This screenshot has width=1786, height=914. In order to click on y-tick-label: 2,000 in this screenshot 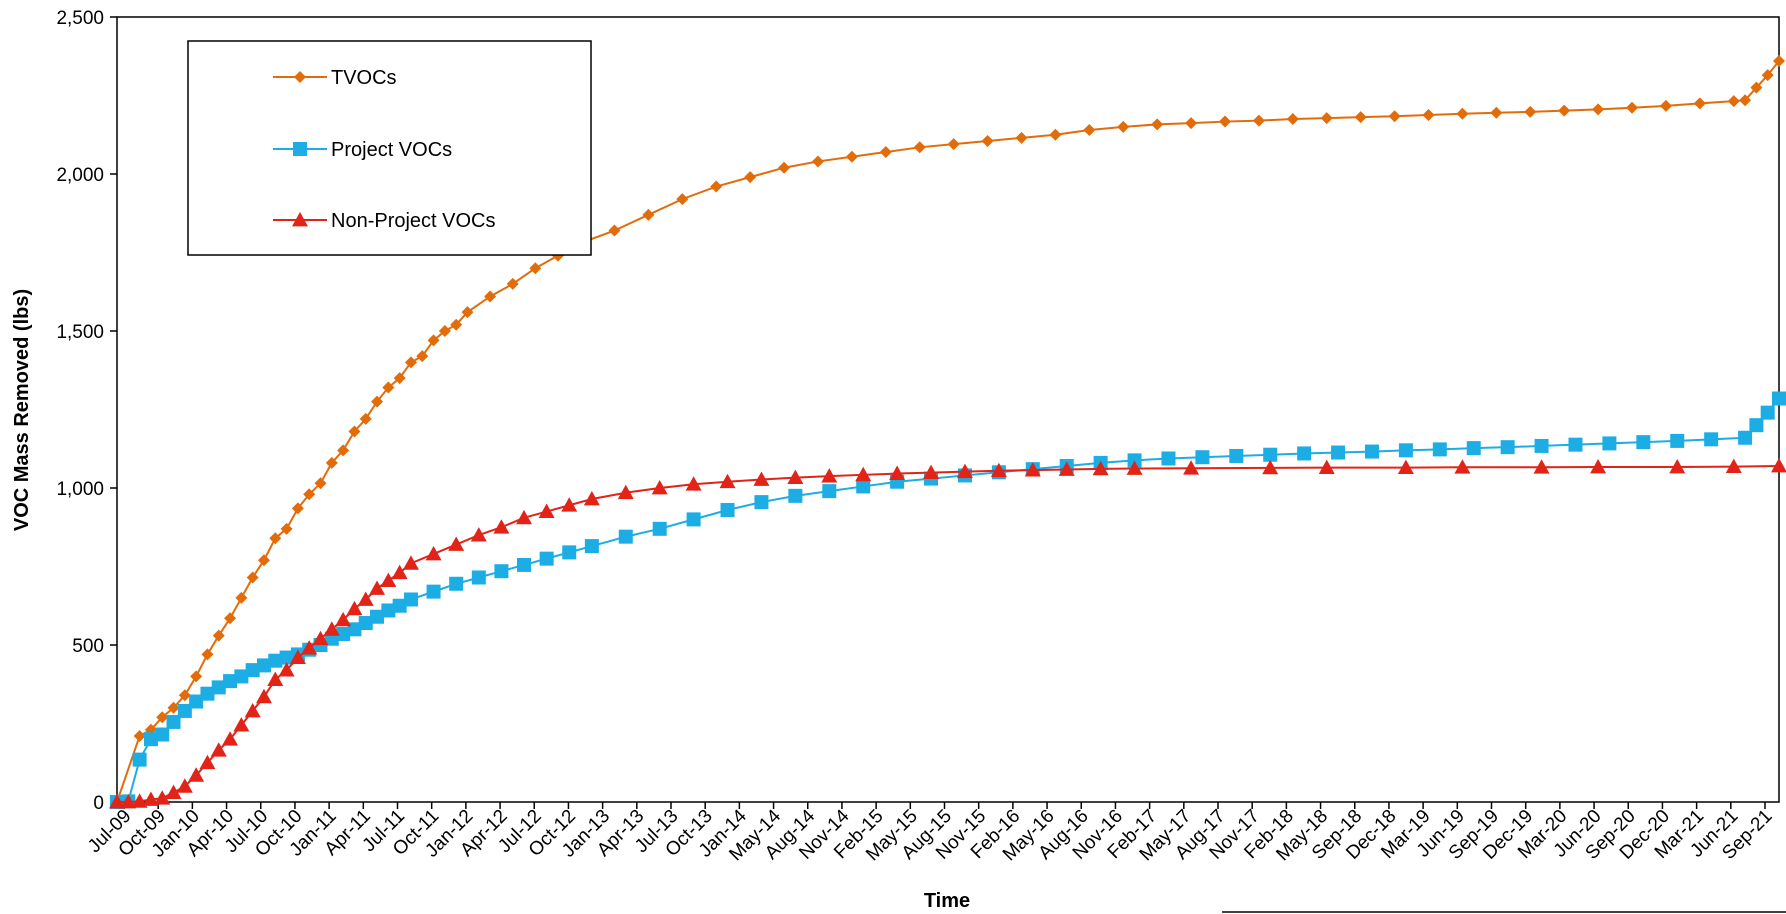, I will do `click(80, 175)`.